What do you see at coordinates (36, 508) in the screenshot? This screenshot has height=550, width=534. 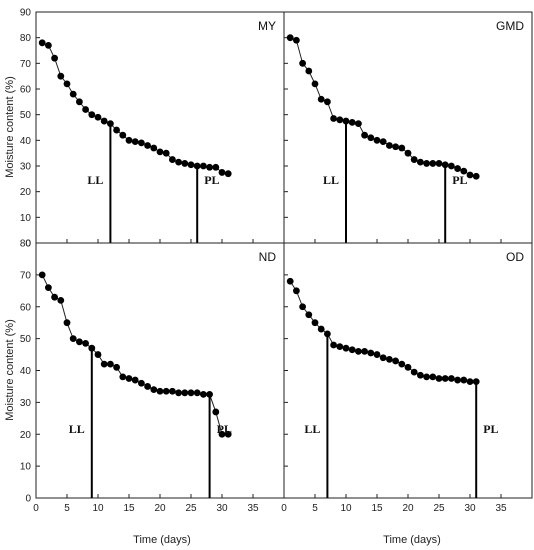 I see `x-tick-label: 0` at bounding box center [36, 508].